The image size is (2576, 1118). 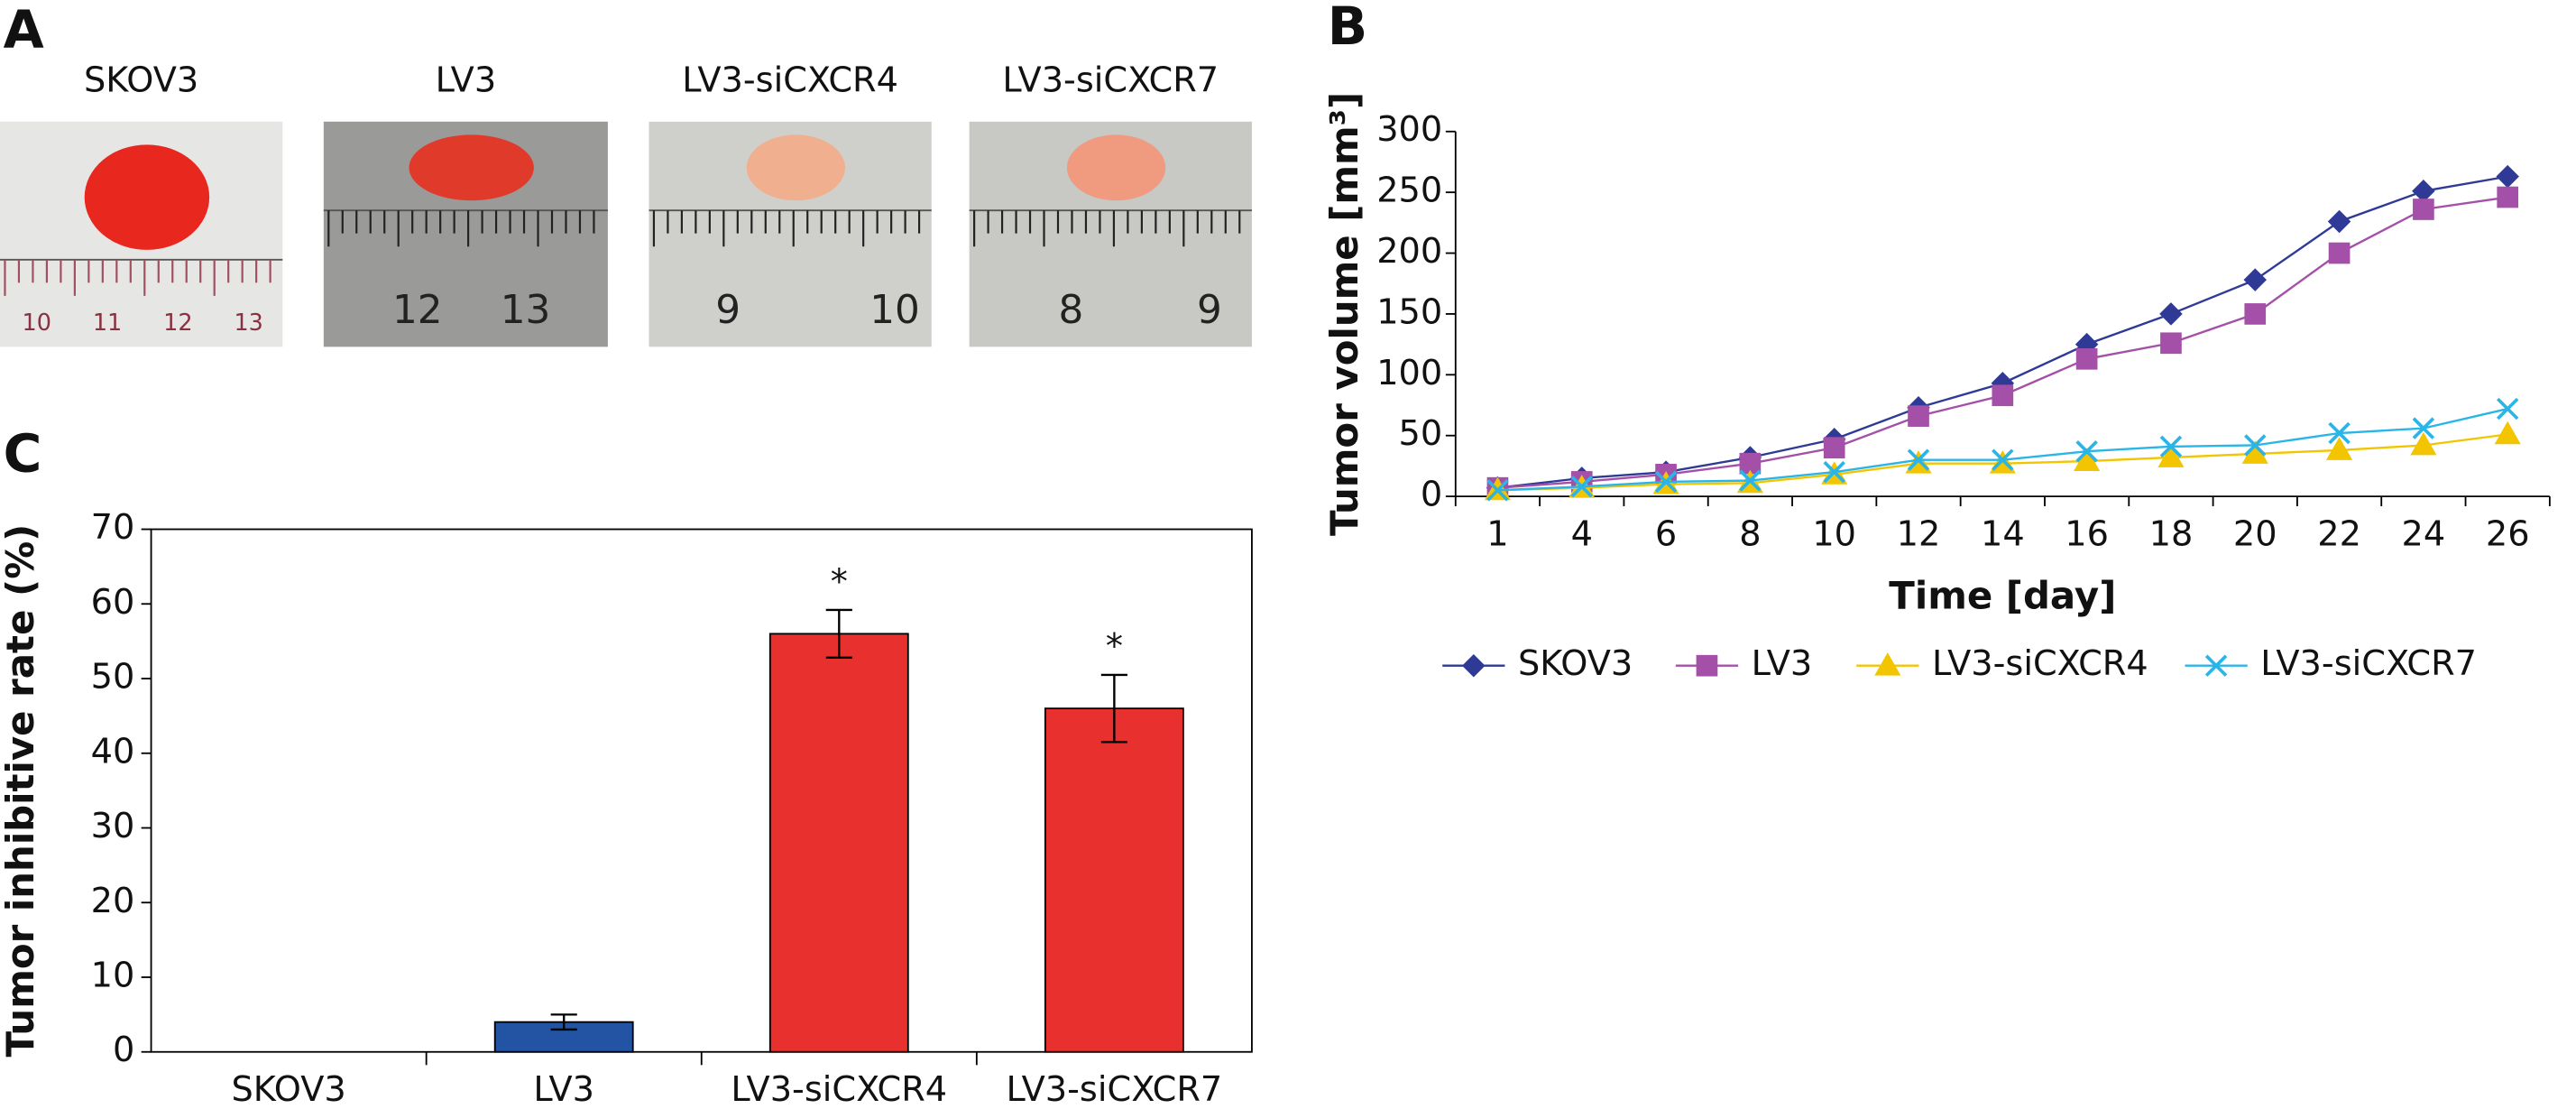 I want to click on legend-label: SKOV3, so click(x=1575, y=663).